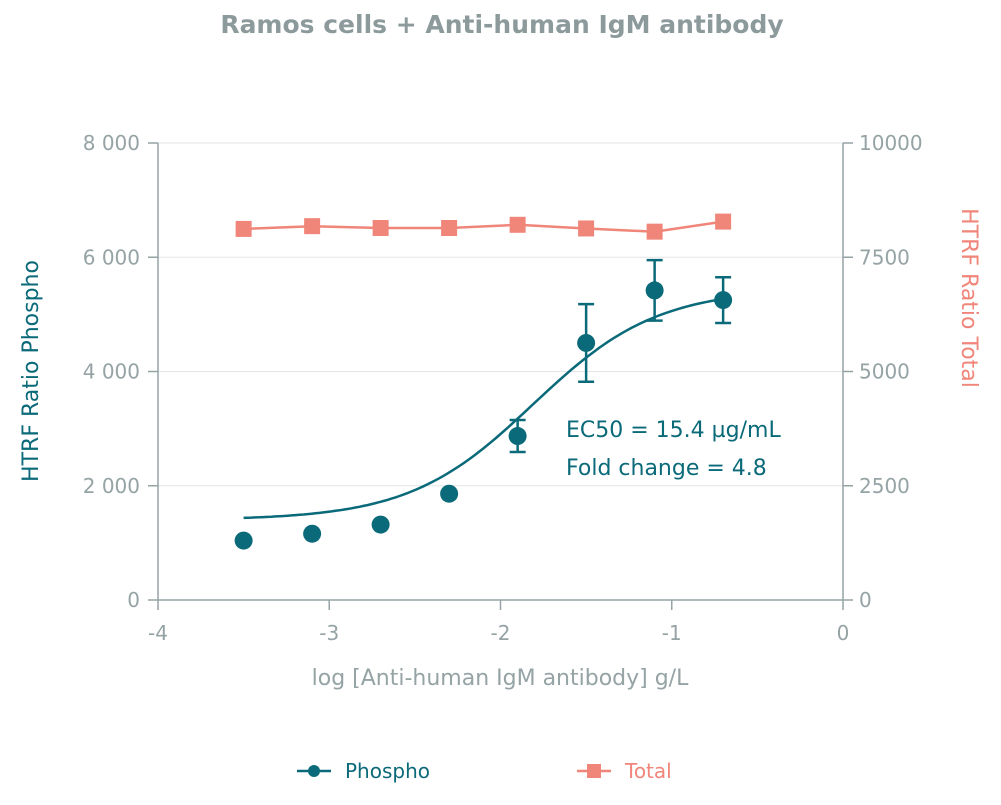 The image size is (1001, 805). What do you see at coordinates (483, 226) in the screenshot?
I see `total-series-line` at bounding box center [483, 226].